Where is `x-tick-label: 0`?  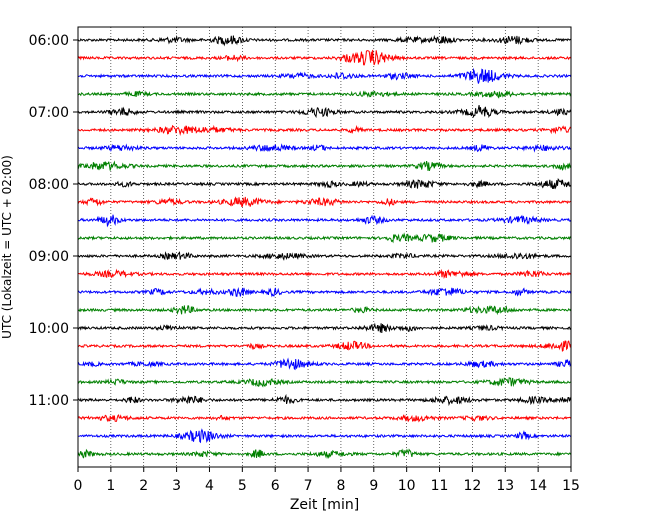 x-tick-label: 0 is located at coordinates (78, 486).